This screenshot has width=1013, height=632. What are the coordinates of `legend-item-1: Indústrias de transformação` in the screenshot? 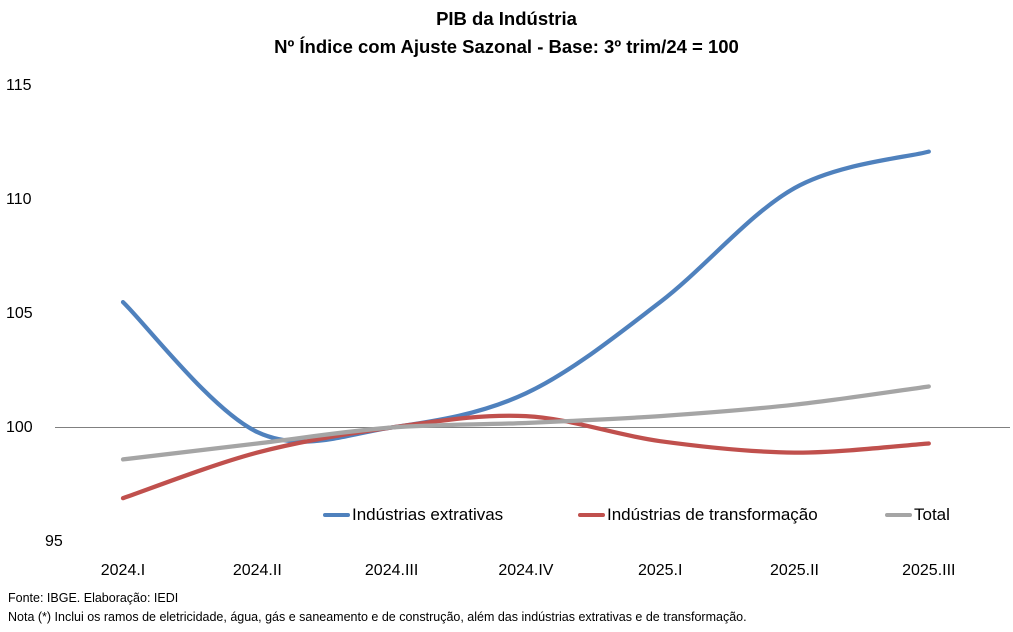 It's located at (698, 514).